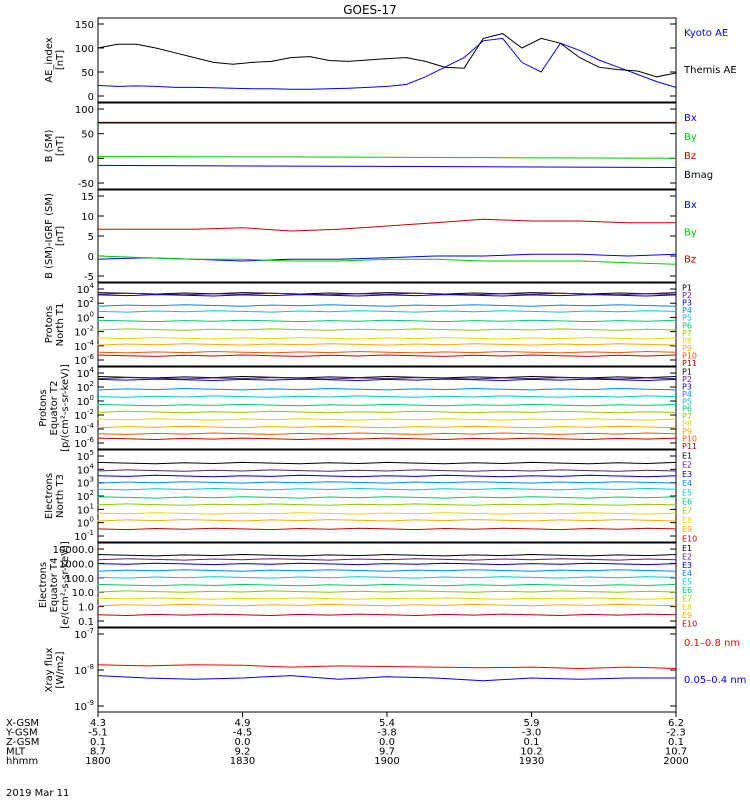 This screenshot has height=804, width=750. I want to click on channel-line-p8, so click(387, 338).